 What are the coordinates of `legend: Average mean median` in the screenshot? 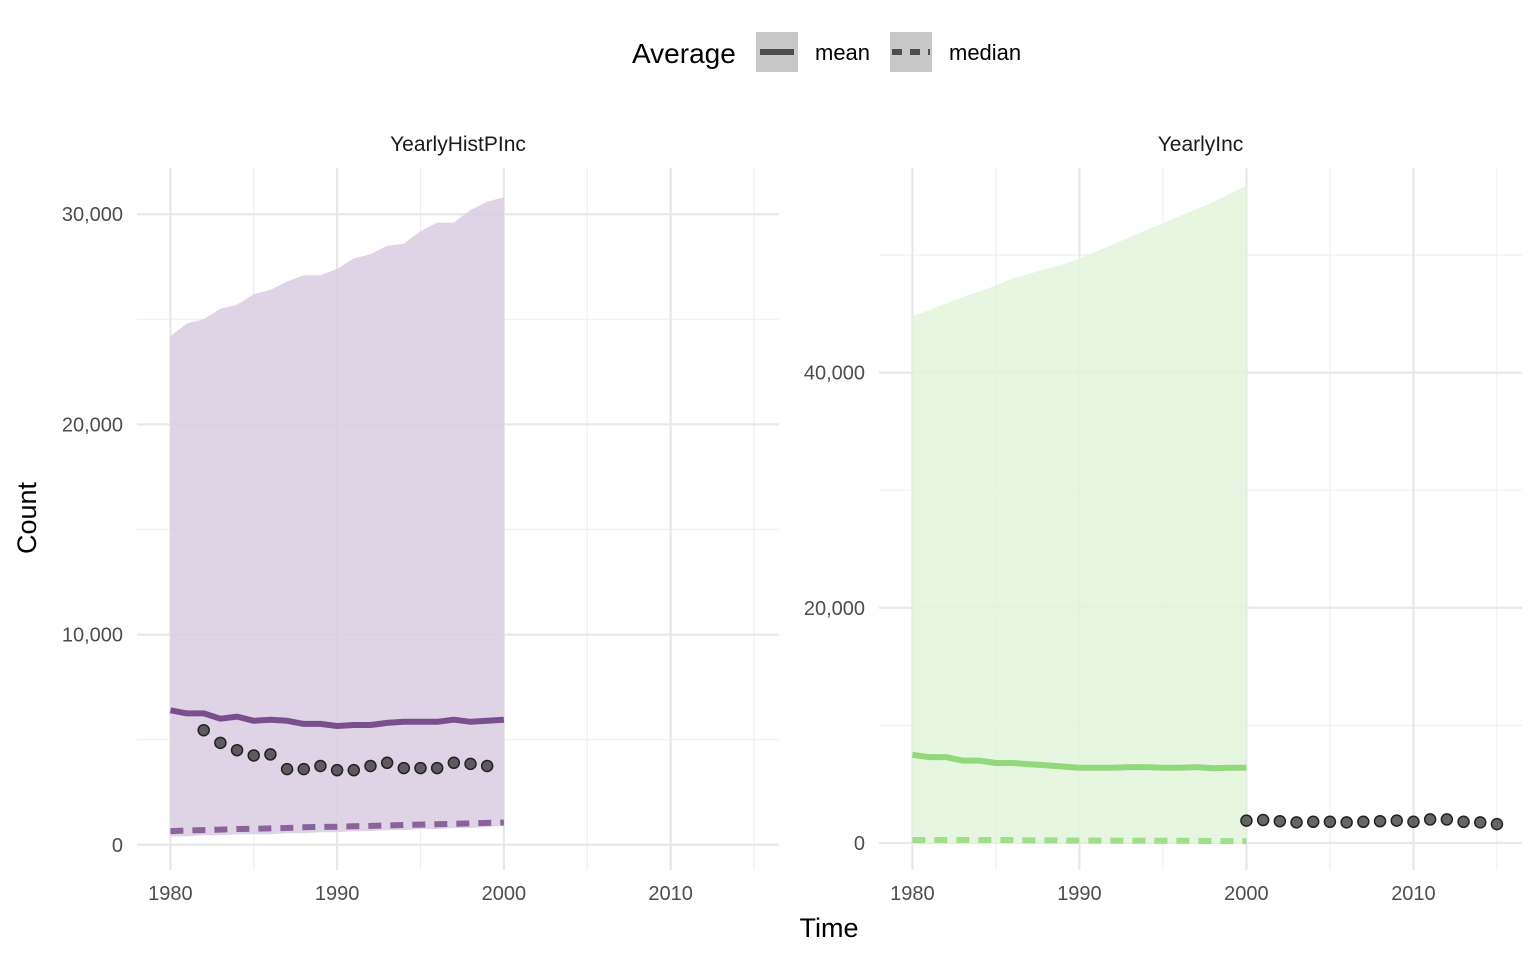 It's located at (826, 52).